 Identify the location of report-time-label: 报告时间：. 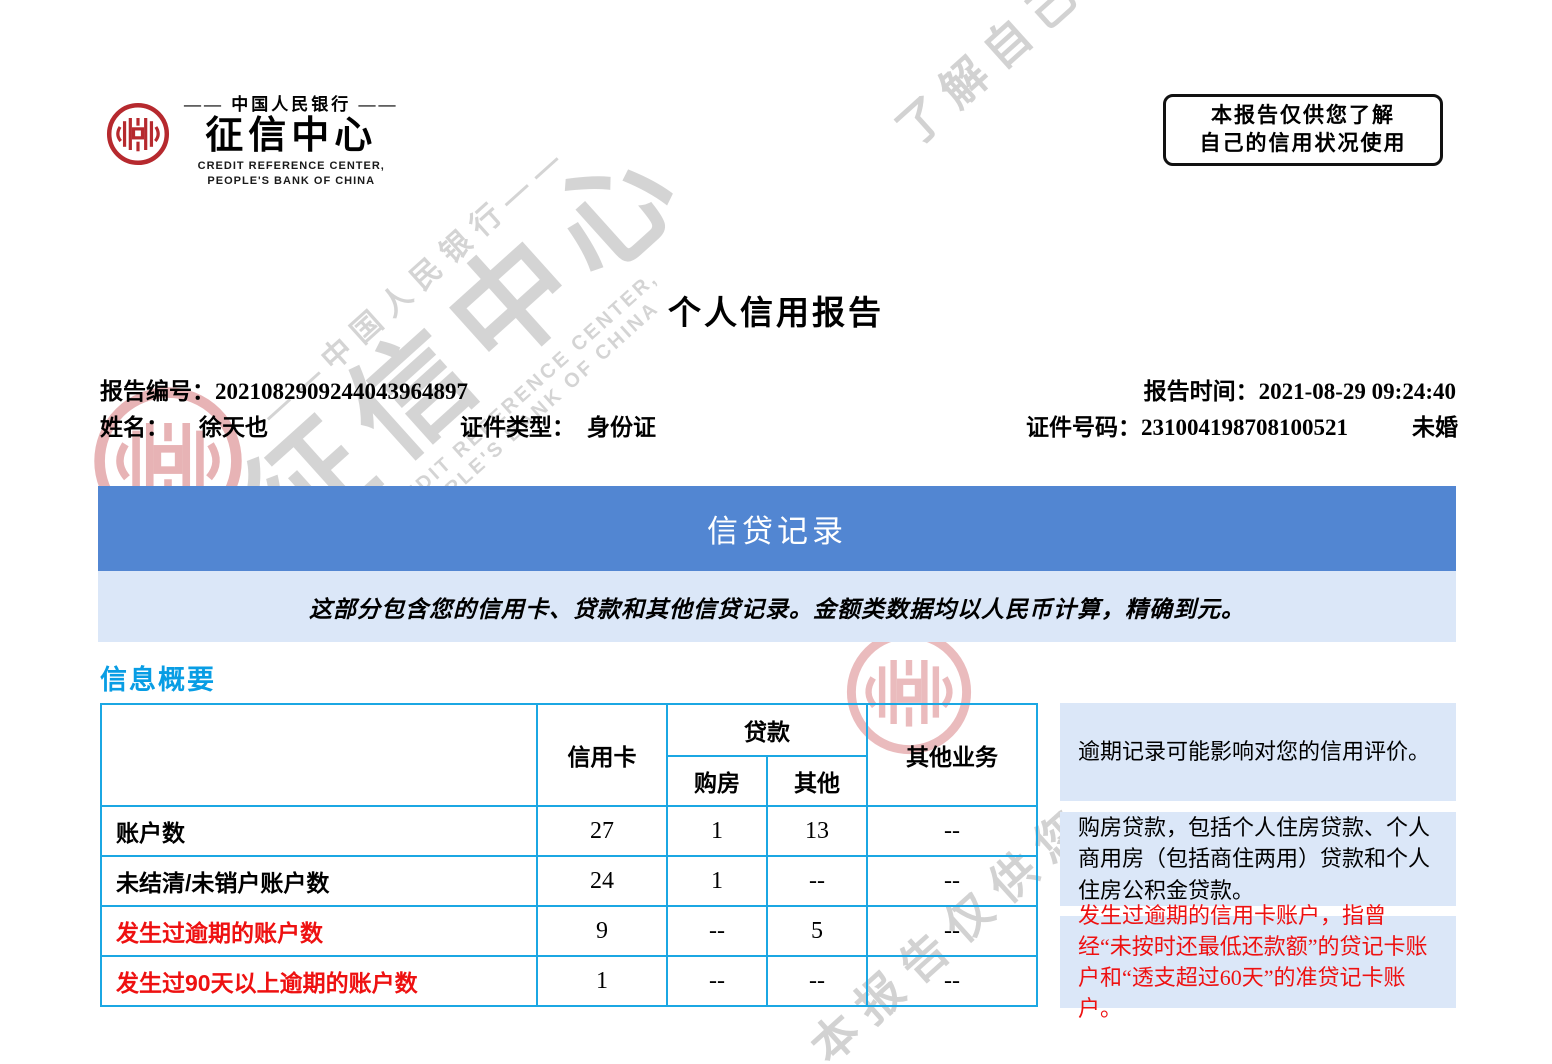
(1201, 391).